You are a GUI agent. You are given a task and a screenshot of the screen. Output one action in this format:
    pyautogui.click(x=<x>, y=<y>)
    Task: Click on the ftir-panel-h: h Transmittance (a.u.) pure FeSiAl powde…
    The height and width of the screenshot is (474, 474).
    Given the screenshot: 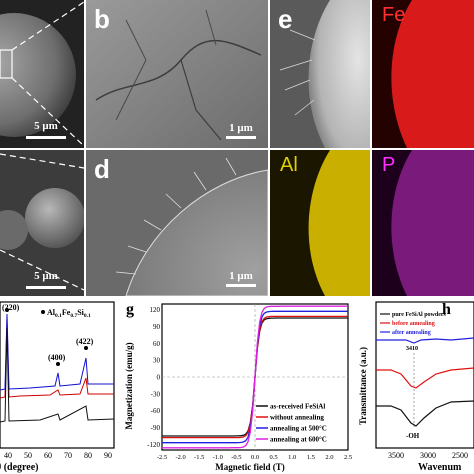 What is the action you would take?
    pyautogui.click(x=415, y=386)
    